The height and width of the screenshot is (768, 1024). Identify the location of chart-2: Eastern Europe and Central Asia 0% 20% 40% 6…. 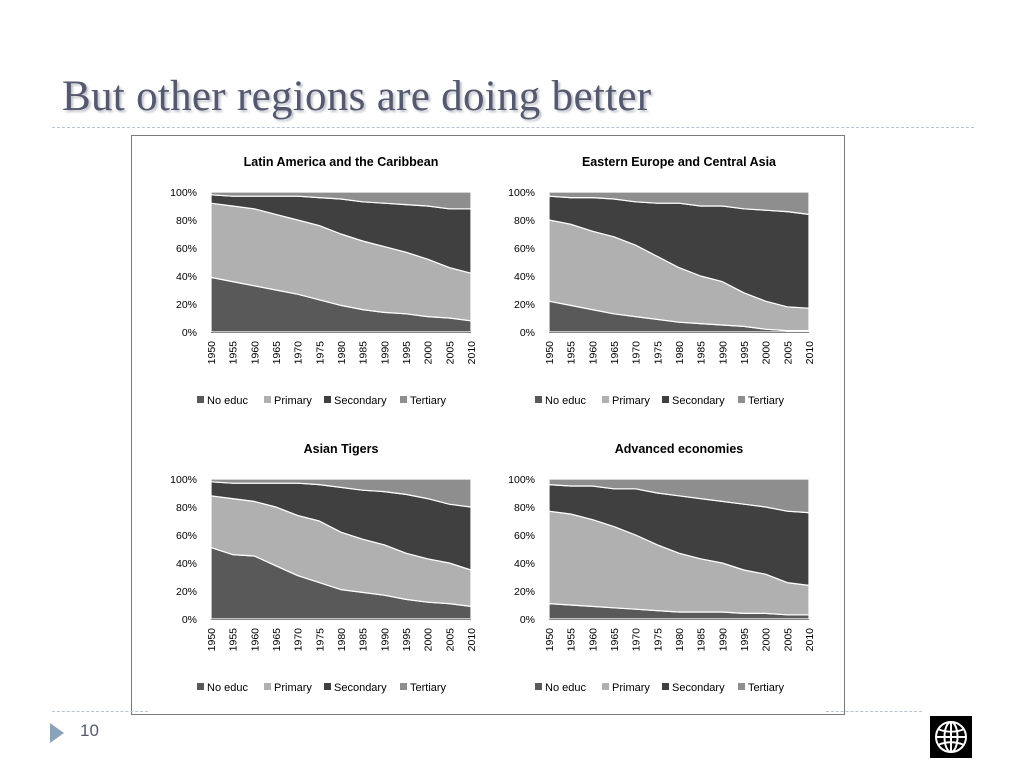
(662, 281).